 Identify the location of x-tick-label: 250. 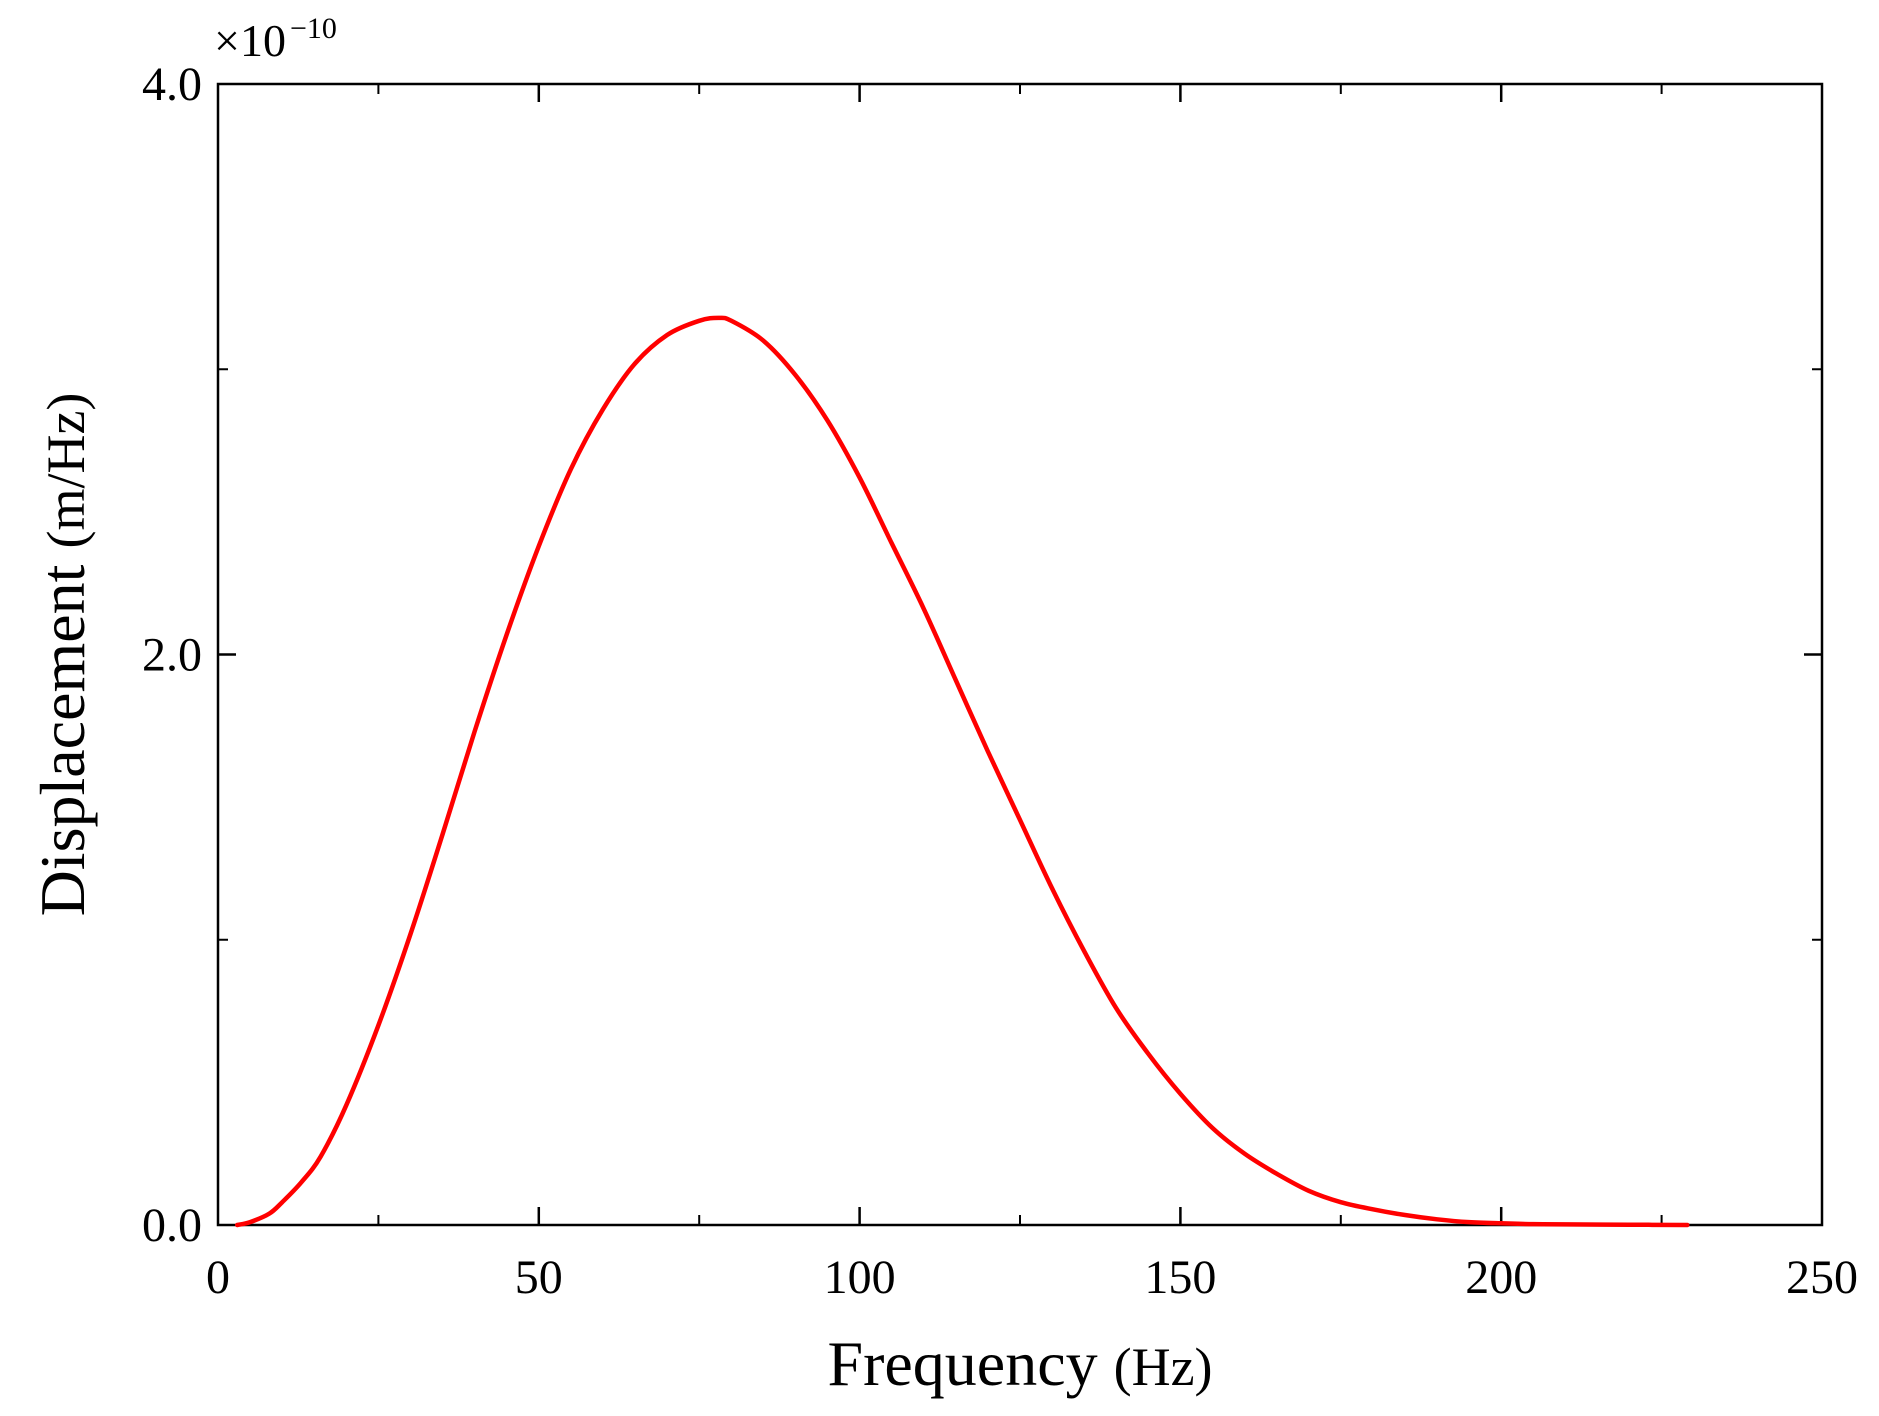
(1822, 1277).